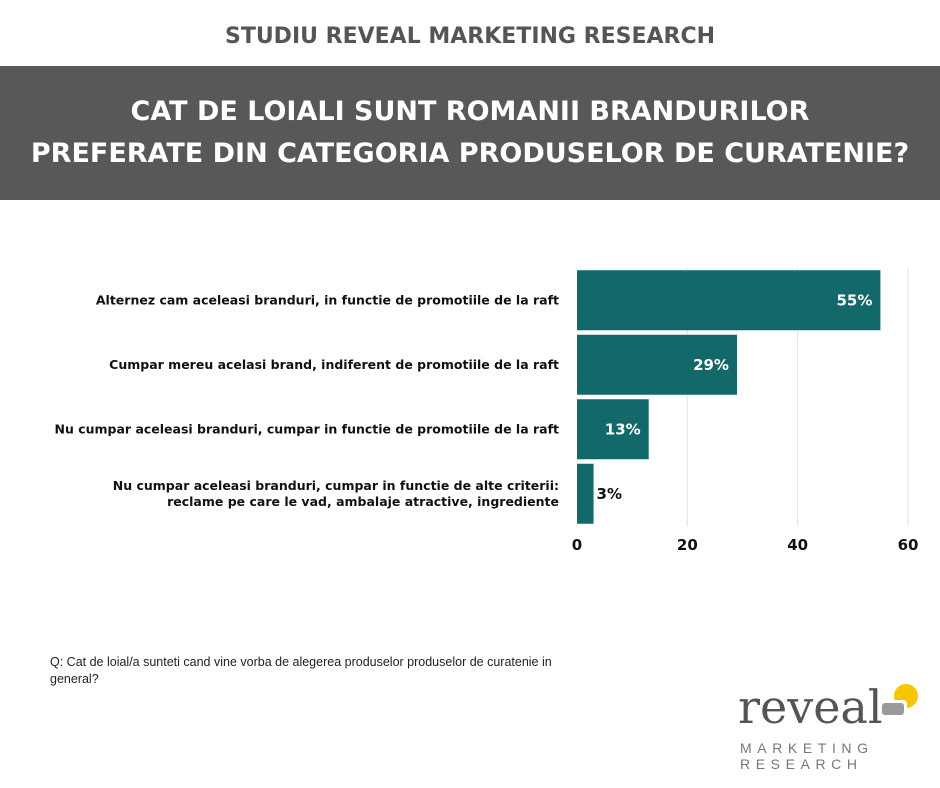  I want to click on logo-mark-icon, so click(898, 701).